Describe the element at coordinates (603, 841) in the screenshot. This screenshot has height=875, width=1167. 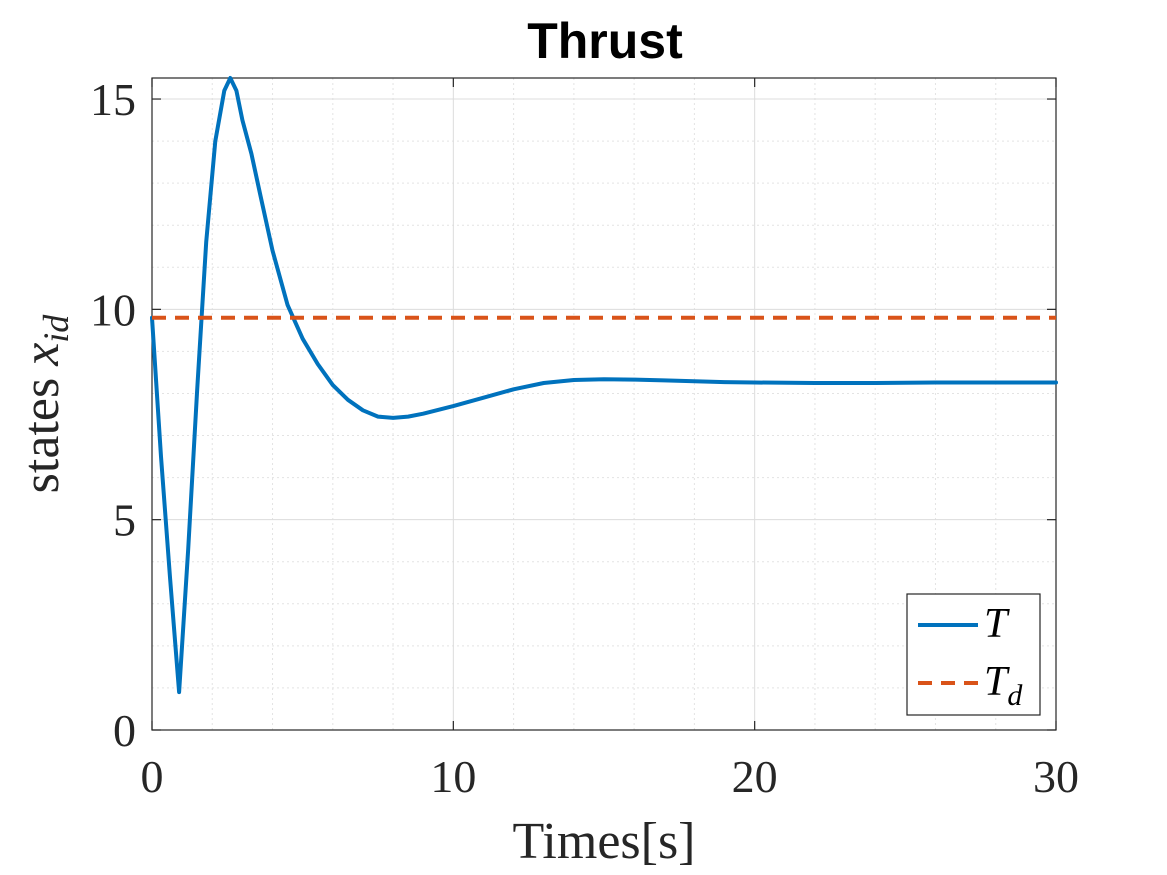
I see `x-axis-label: Times[s]` at that location.